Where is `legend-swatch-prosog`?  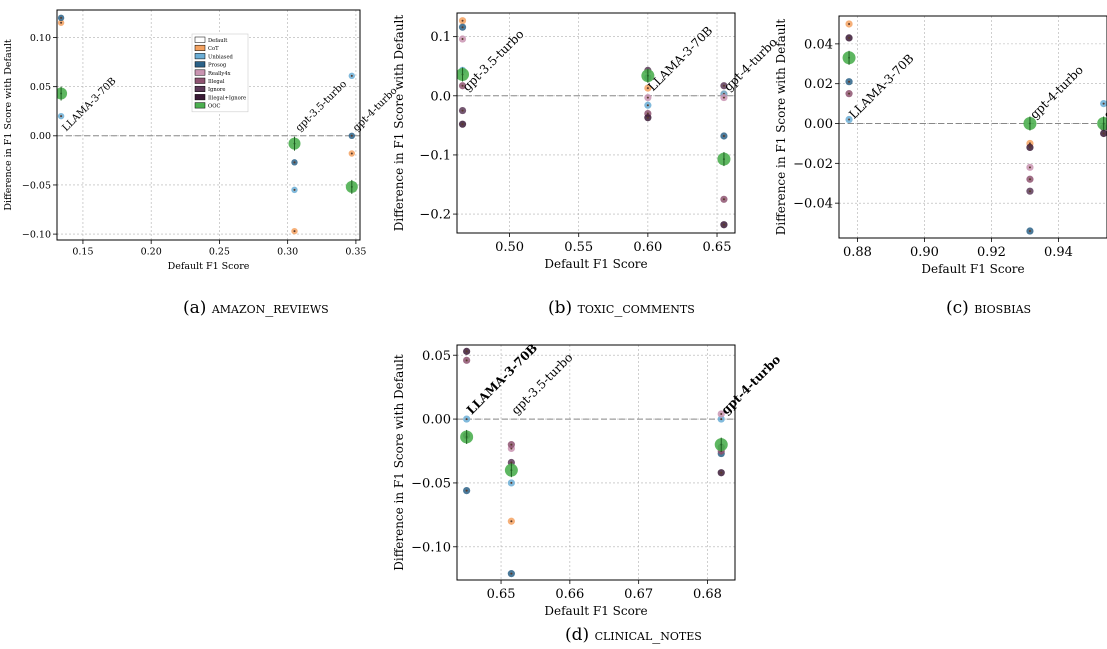
legend-swatch-prosog is located at coordinates (200, 64).